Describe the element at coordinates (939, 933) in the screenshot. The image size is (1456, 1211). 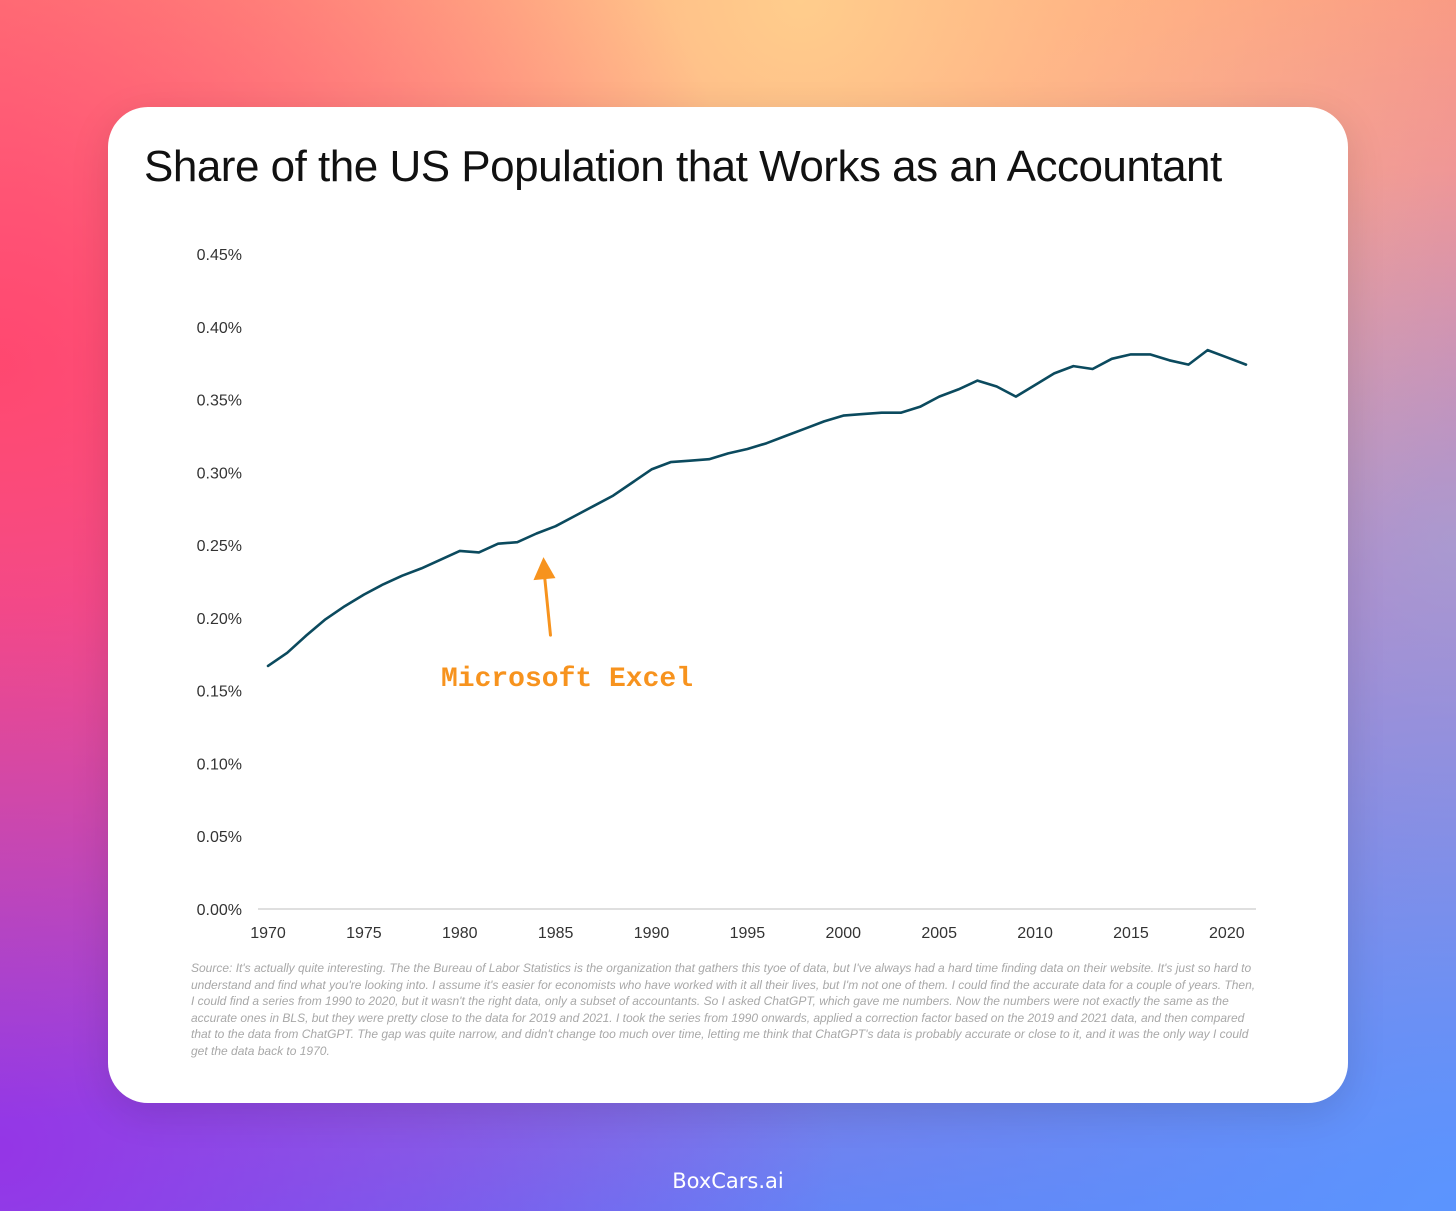
I see `x-tick-label: 2005` at that location.